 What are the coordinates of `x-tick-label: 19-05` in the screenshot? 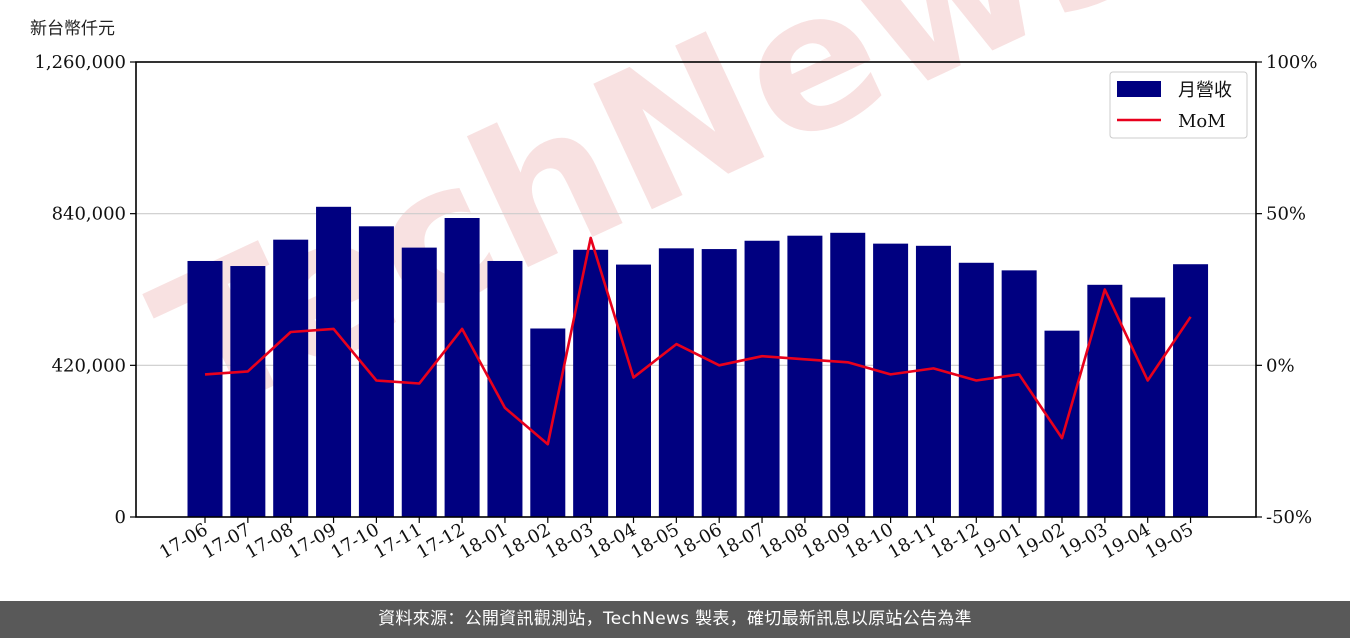 It's located at (1169, 541).